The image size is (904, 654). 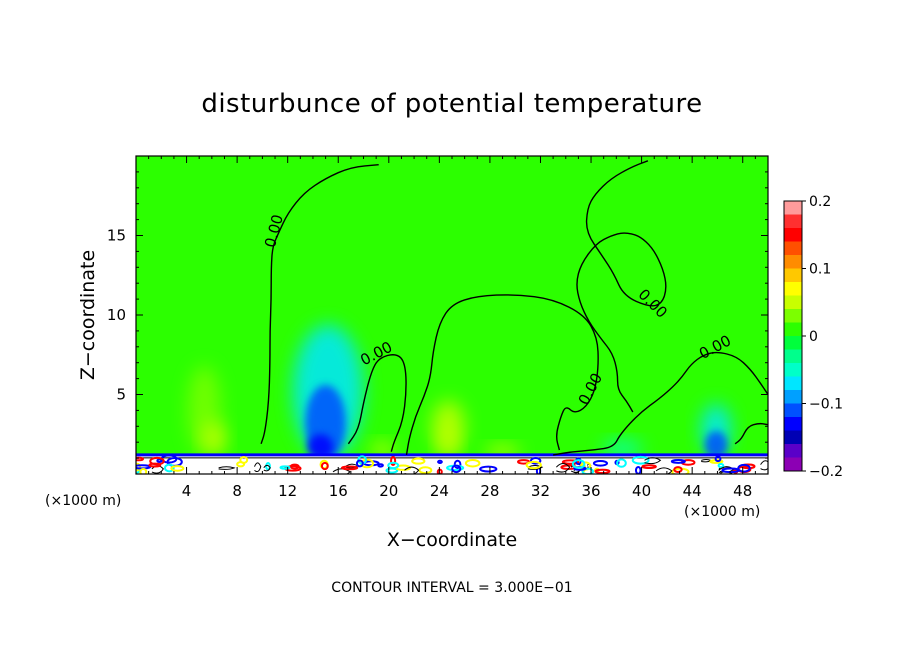 I want to click on x-unit-right: (×1000 m), so click(x=722, y=512).